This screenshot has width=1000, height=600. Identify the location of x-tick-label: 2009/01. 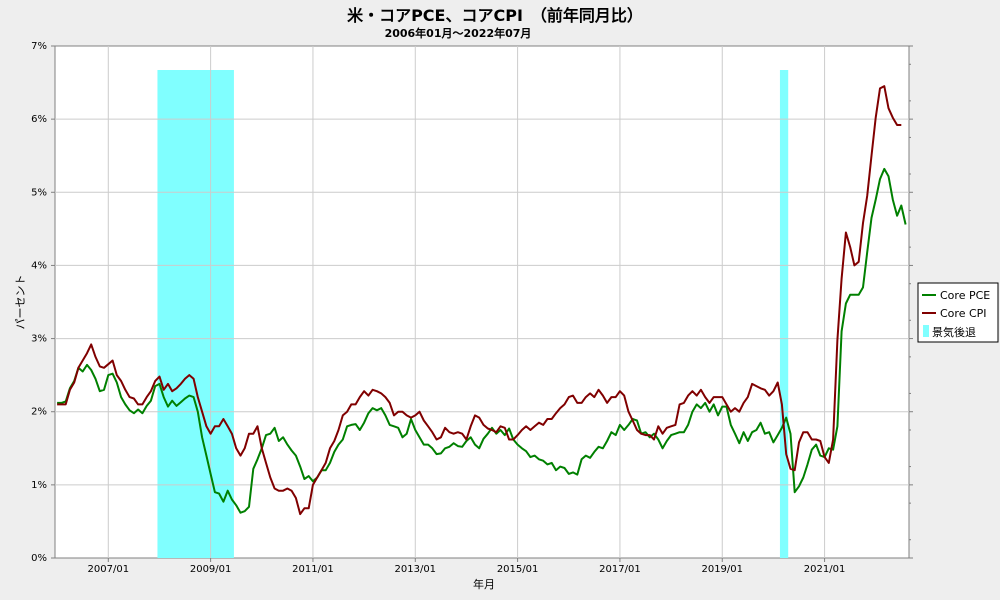
(211, 569).